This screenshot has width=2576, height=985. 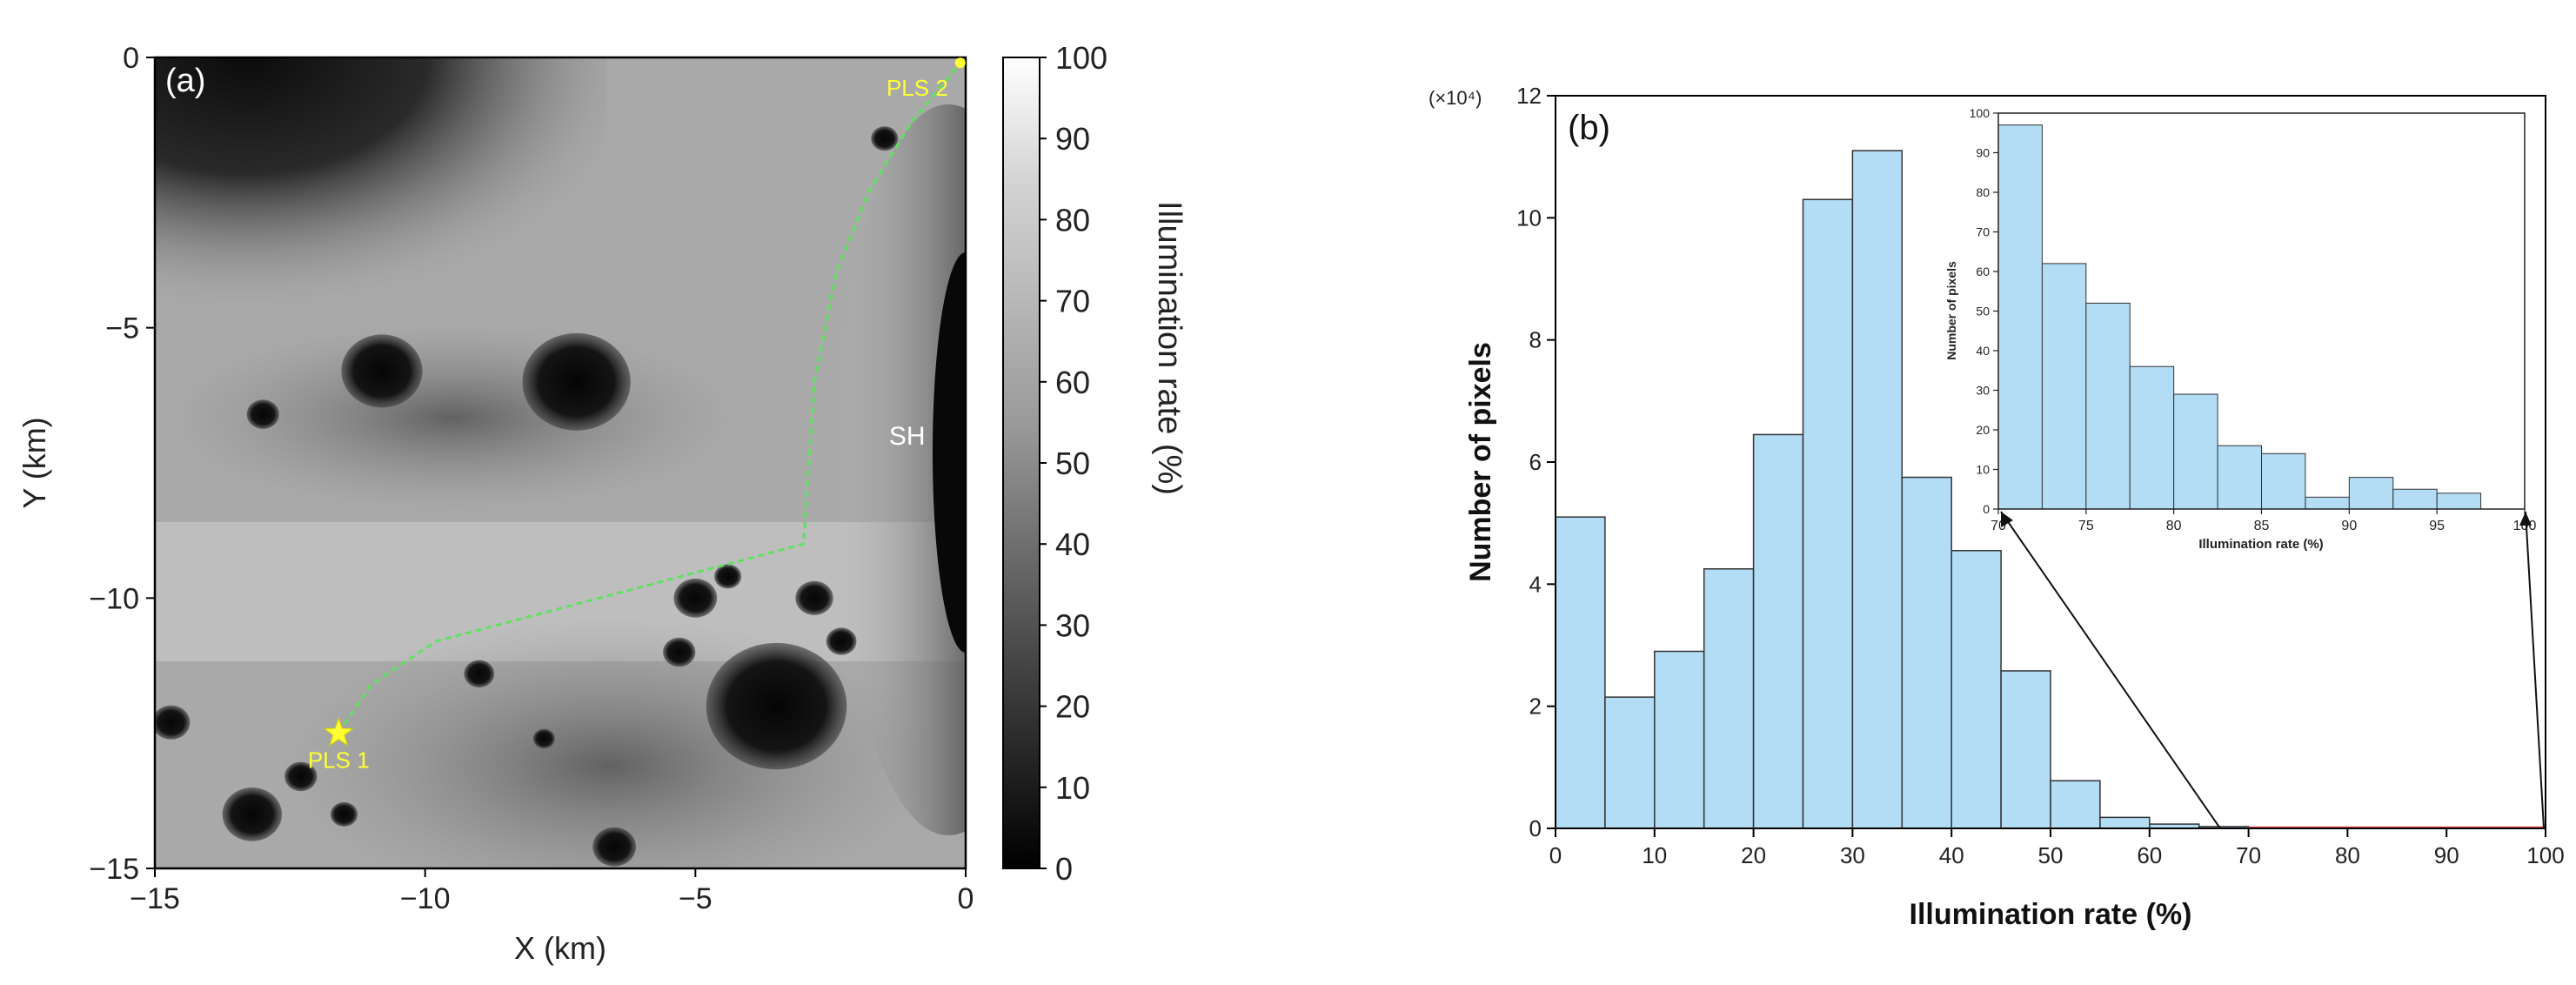 I want to click on histogram-x-tick-label: 0, so click(x=1555, y=855).